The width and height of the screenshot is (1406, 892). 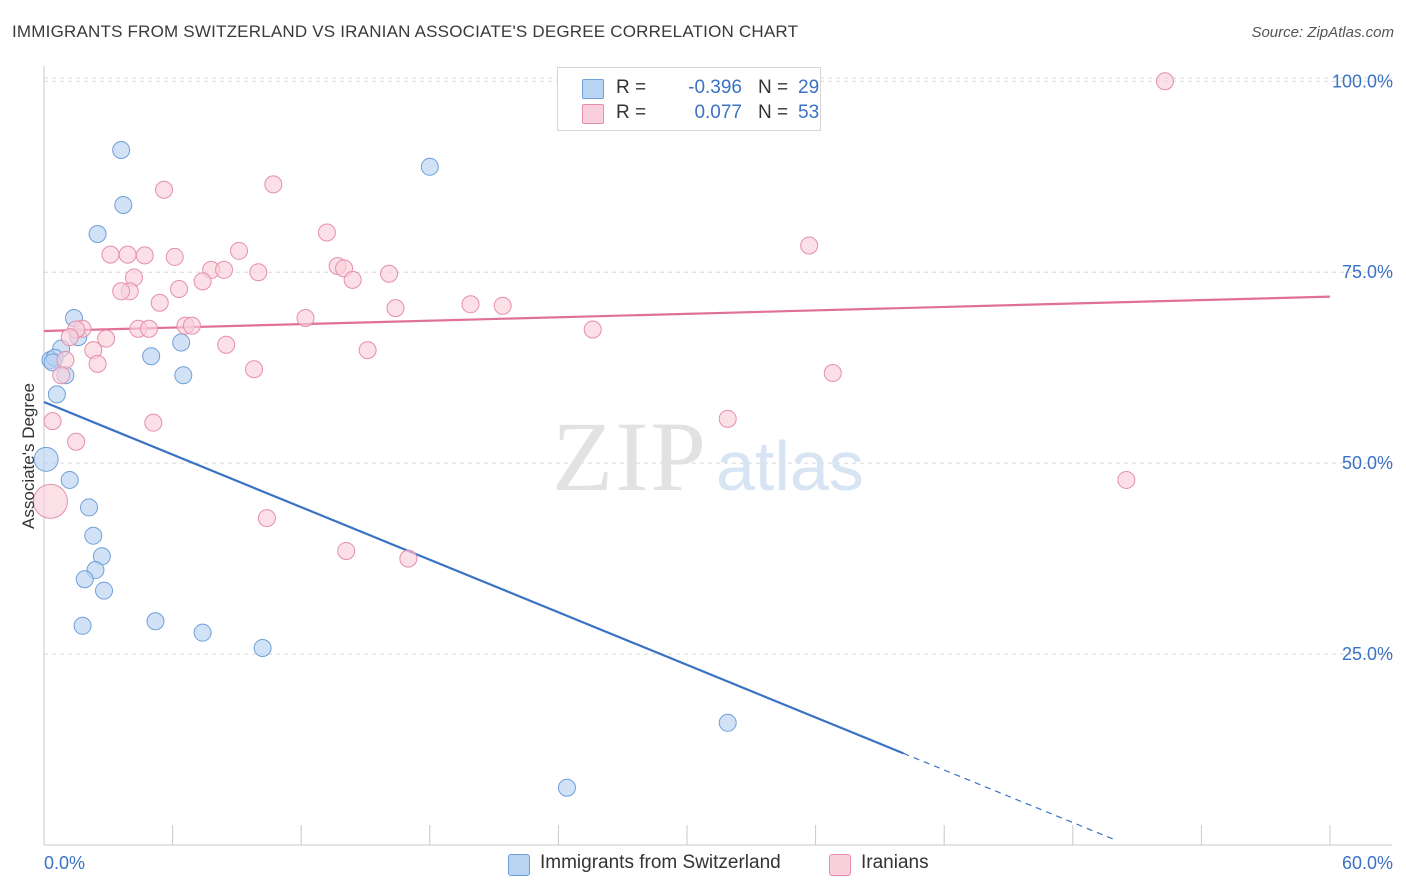 What do you see at coordinates (895, 862) in the screenshot?
I see `legend-label: Iranians` at bounding box center [895, 862].